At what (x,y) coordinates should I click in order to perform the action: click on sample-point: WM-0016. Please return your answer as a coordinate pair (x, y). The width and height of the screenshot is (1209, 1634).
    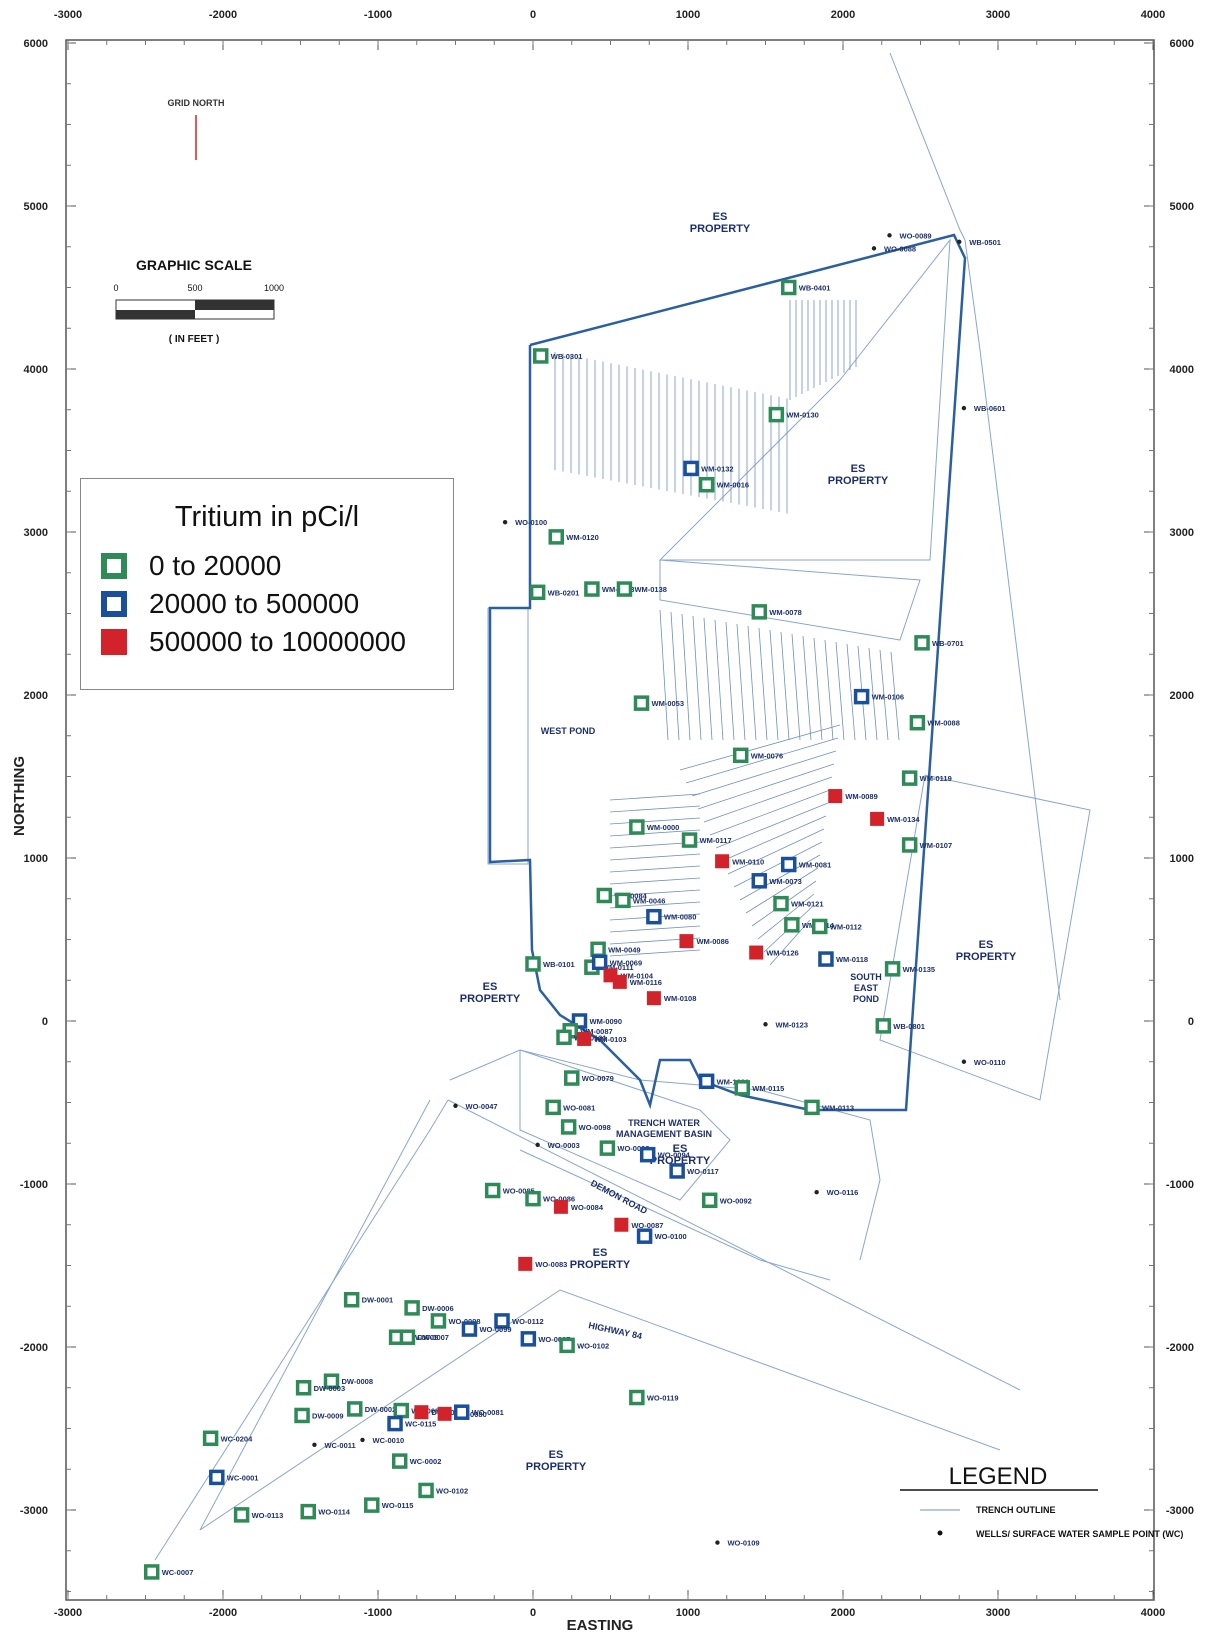
    Looking at the image, I should click on (724, 484).